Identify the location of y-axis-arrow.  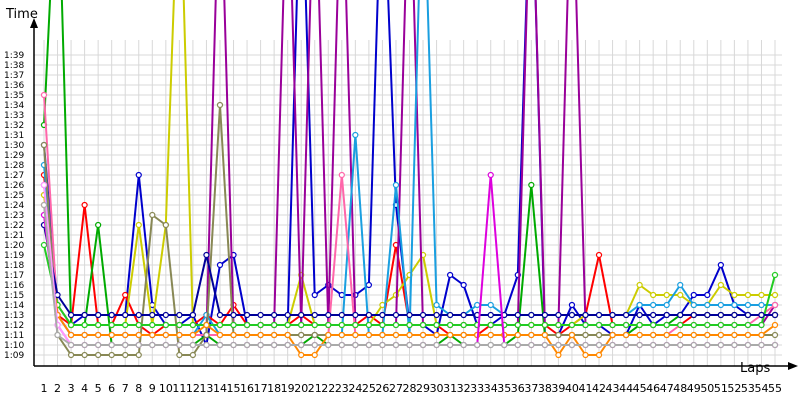
(34, 23).